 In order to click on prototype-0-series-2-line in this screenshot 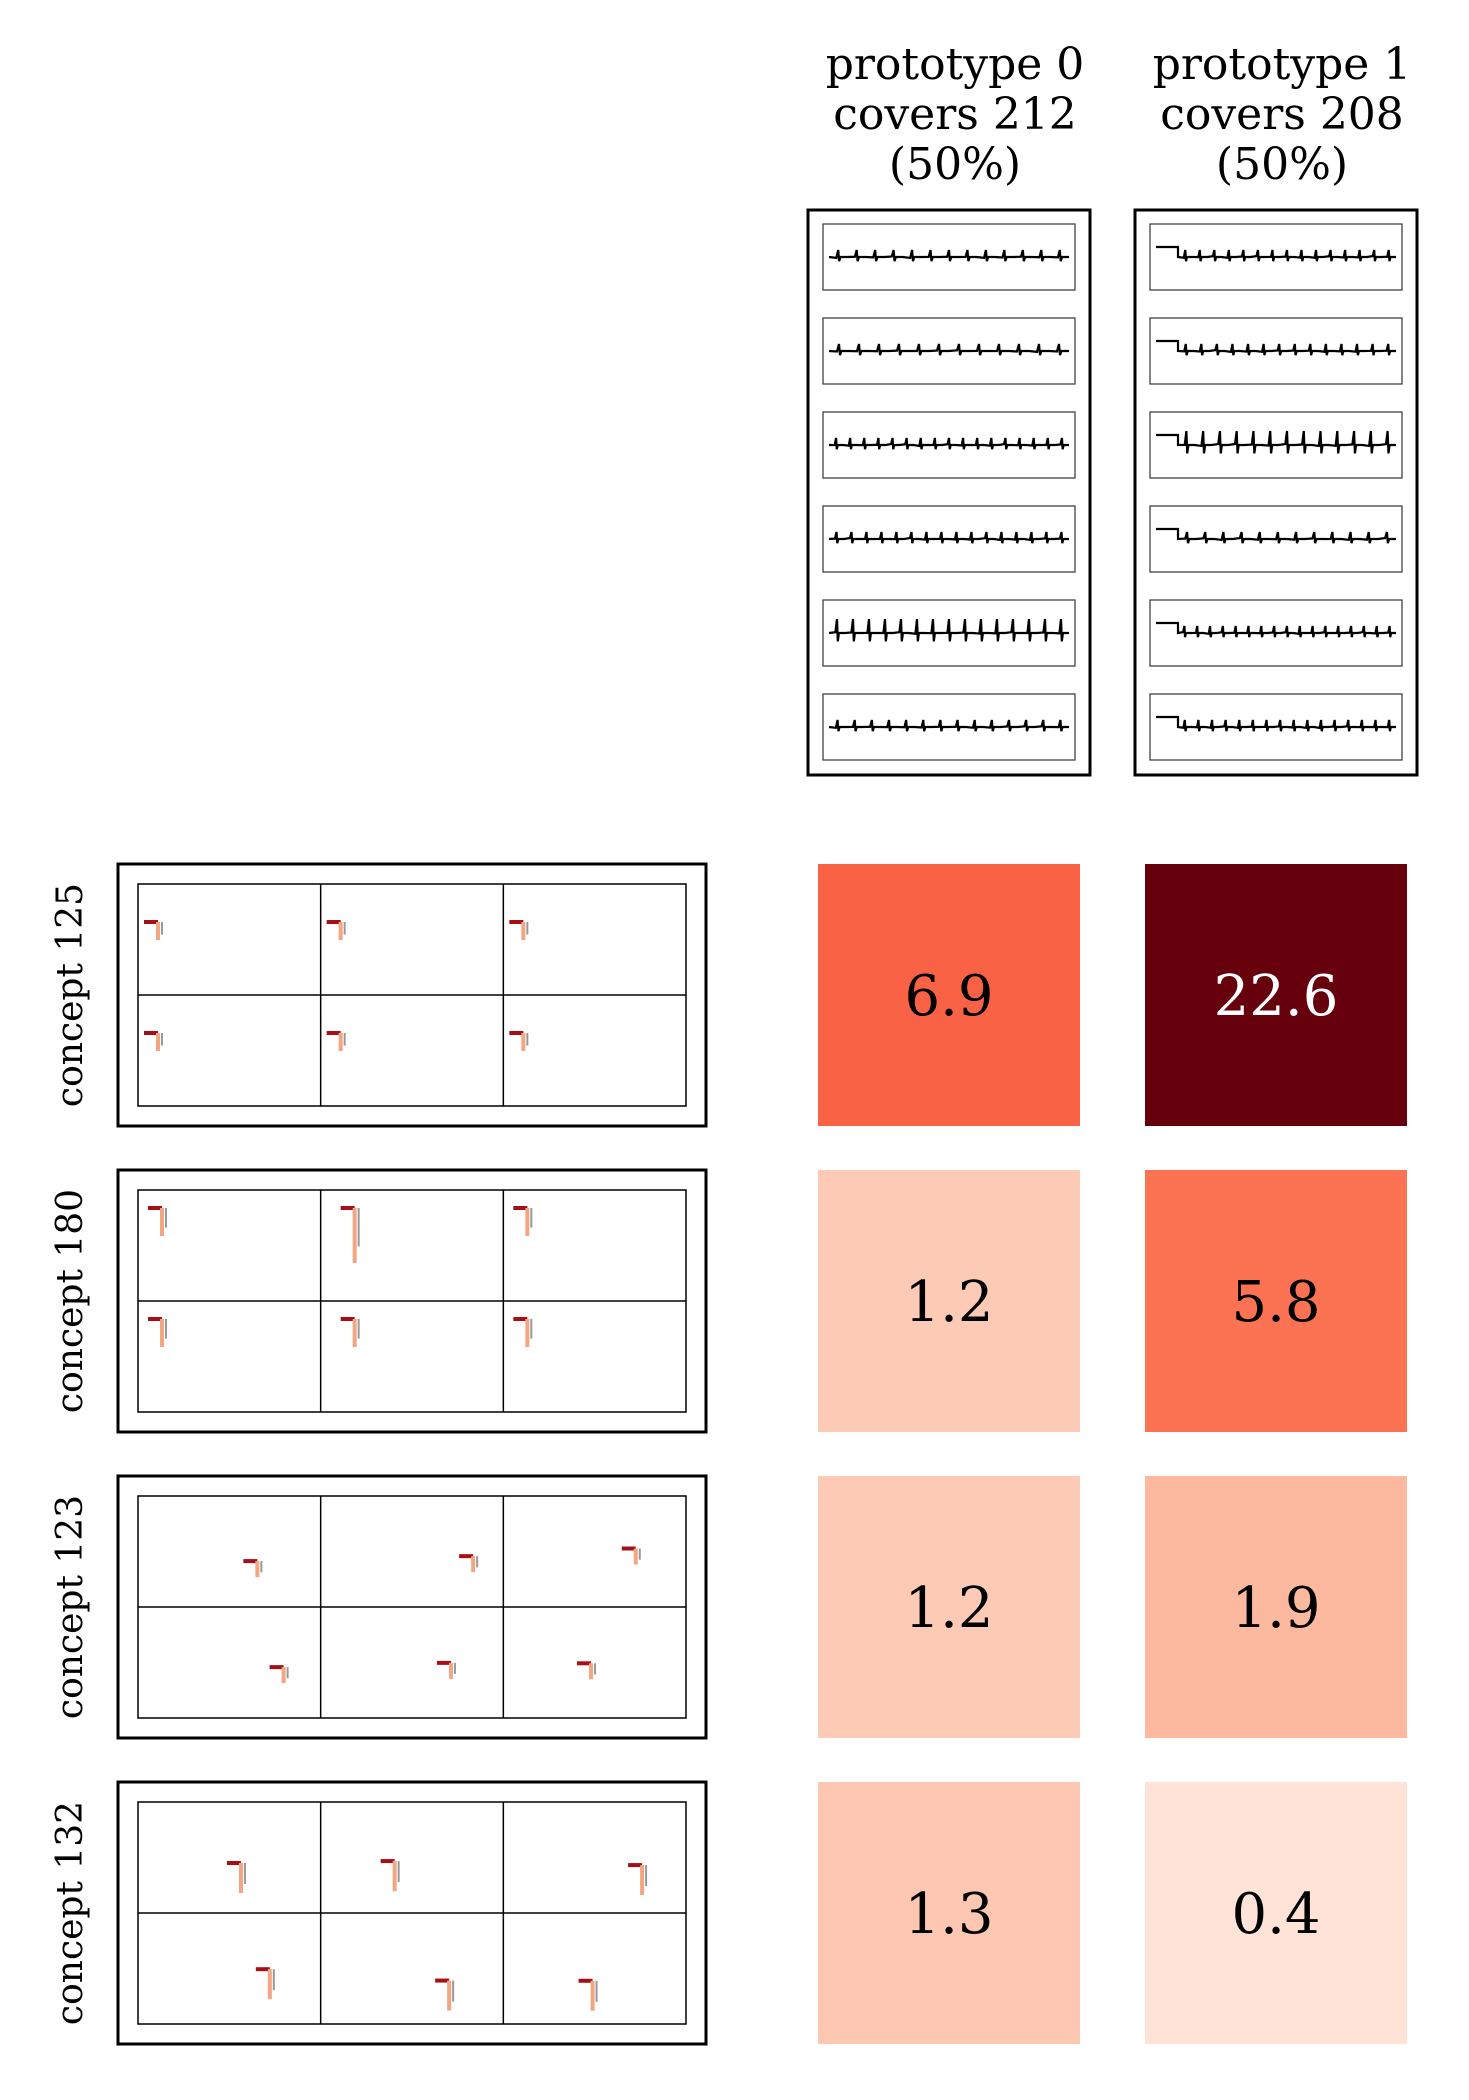, I will do `click(948, 443)`.